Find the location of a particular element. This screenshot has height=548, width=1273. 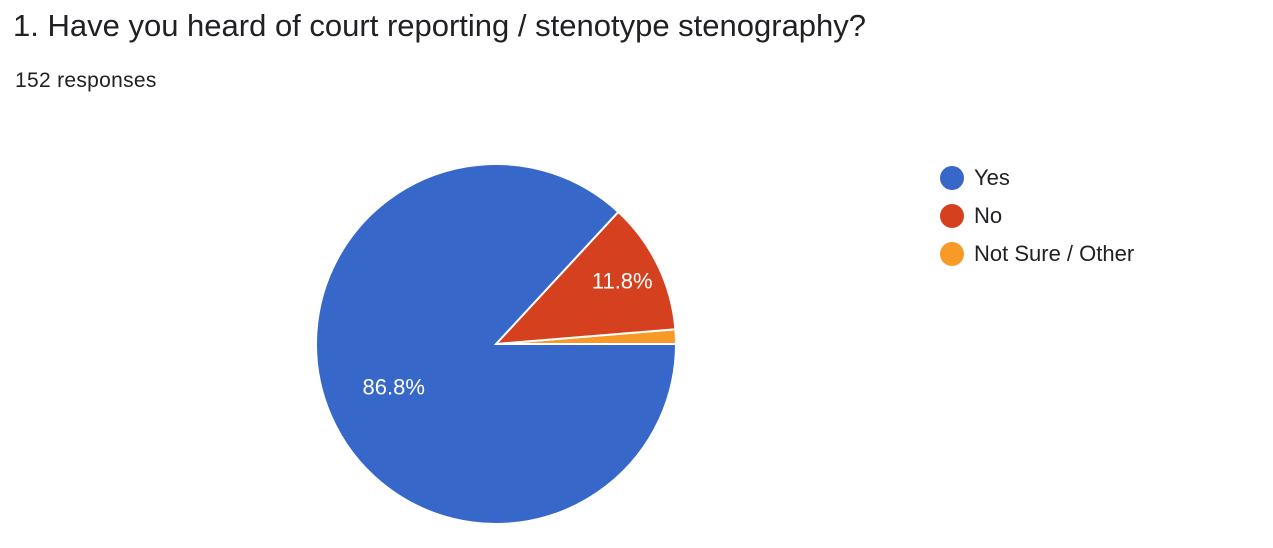

response-count: 152 responses is located at coordinates (86, 80).